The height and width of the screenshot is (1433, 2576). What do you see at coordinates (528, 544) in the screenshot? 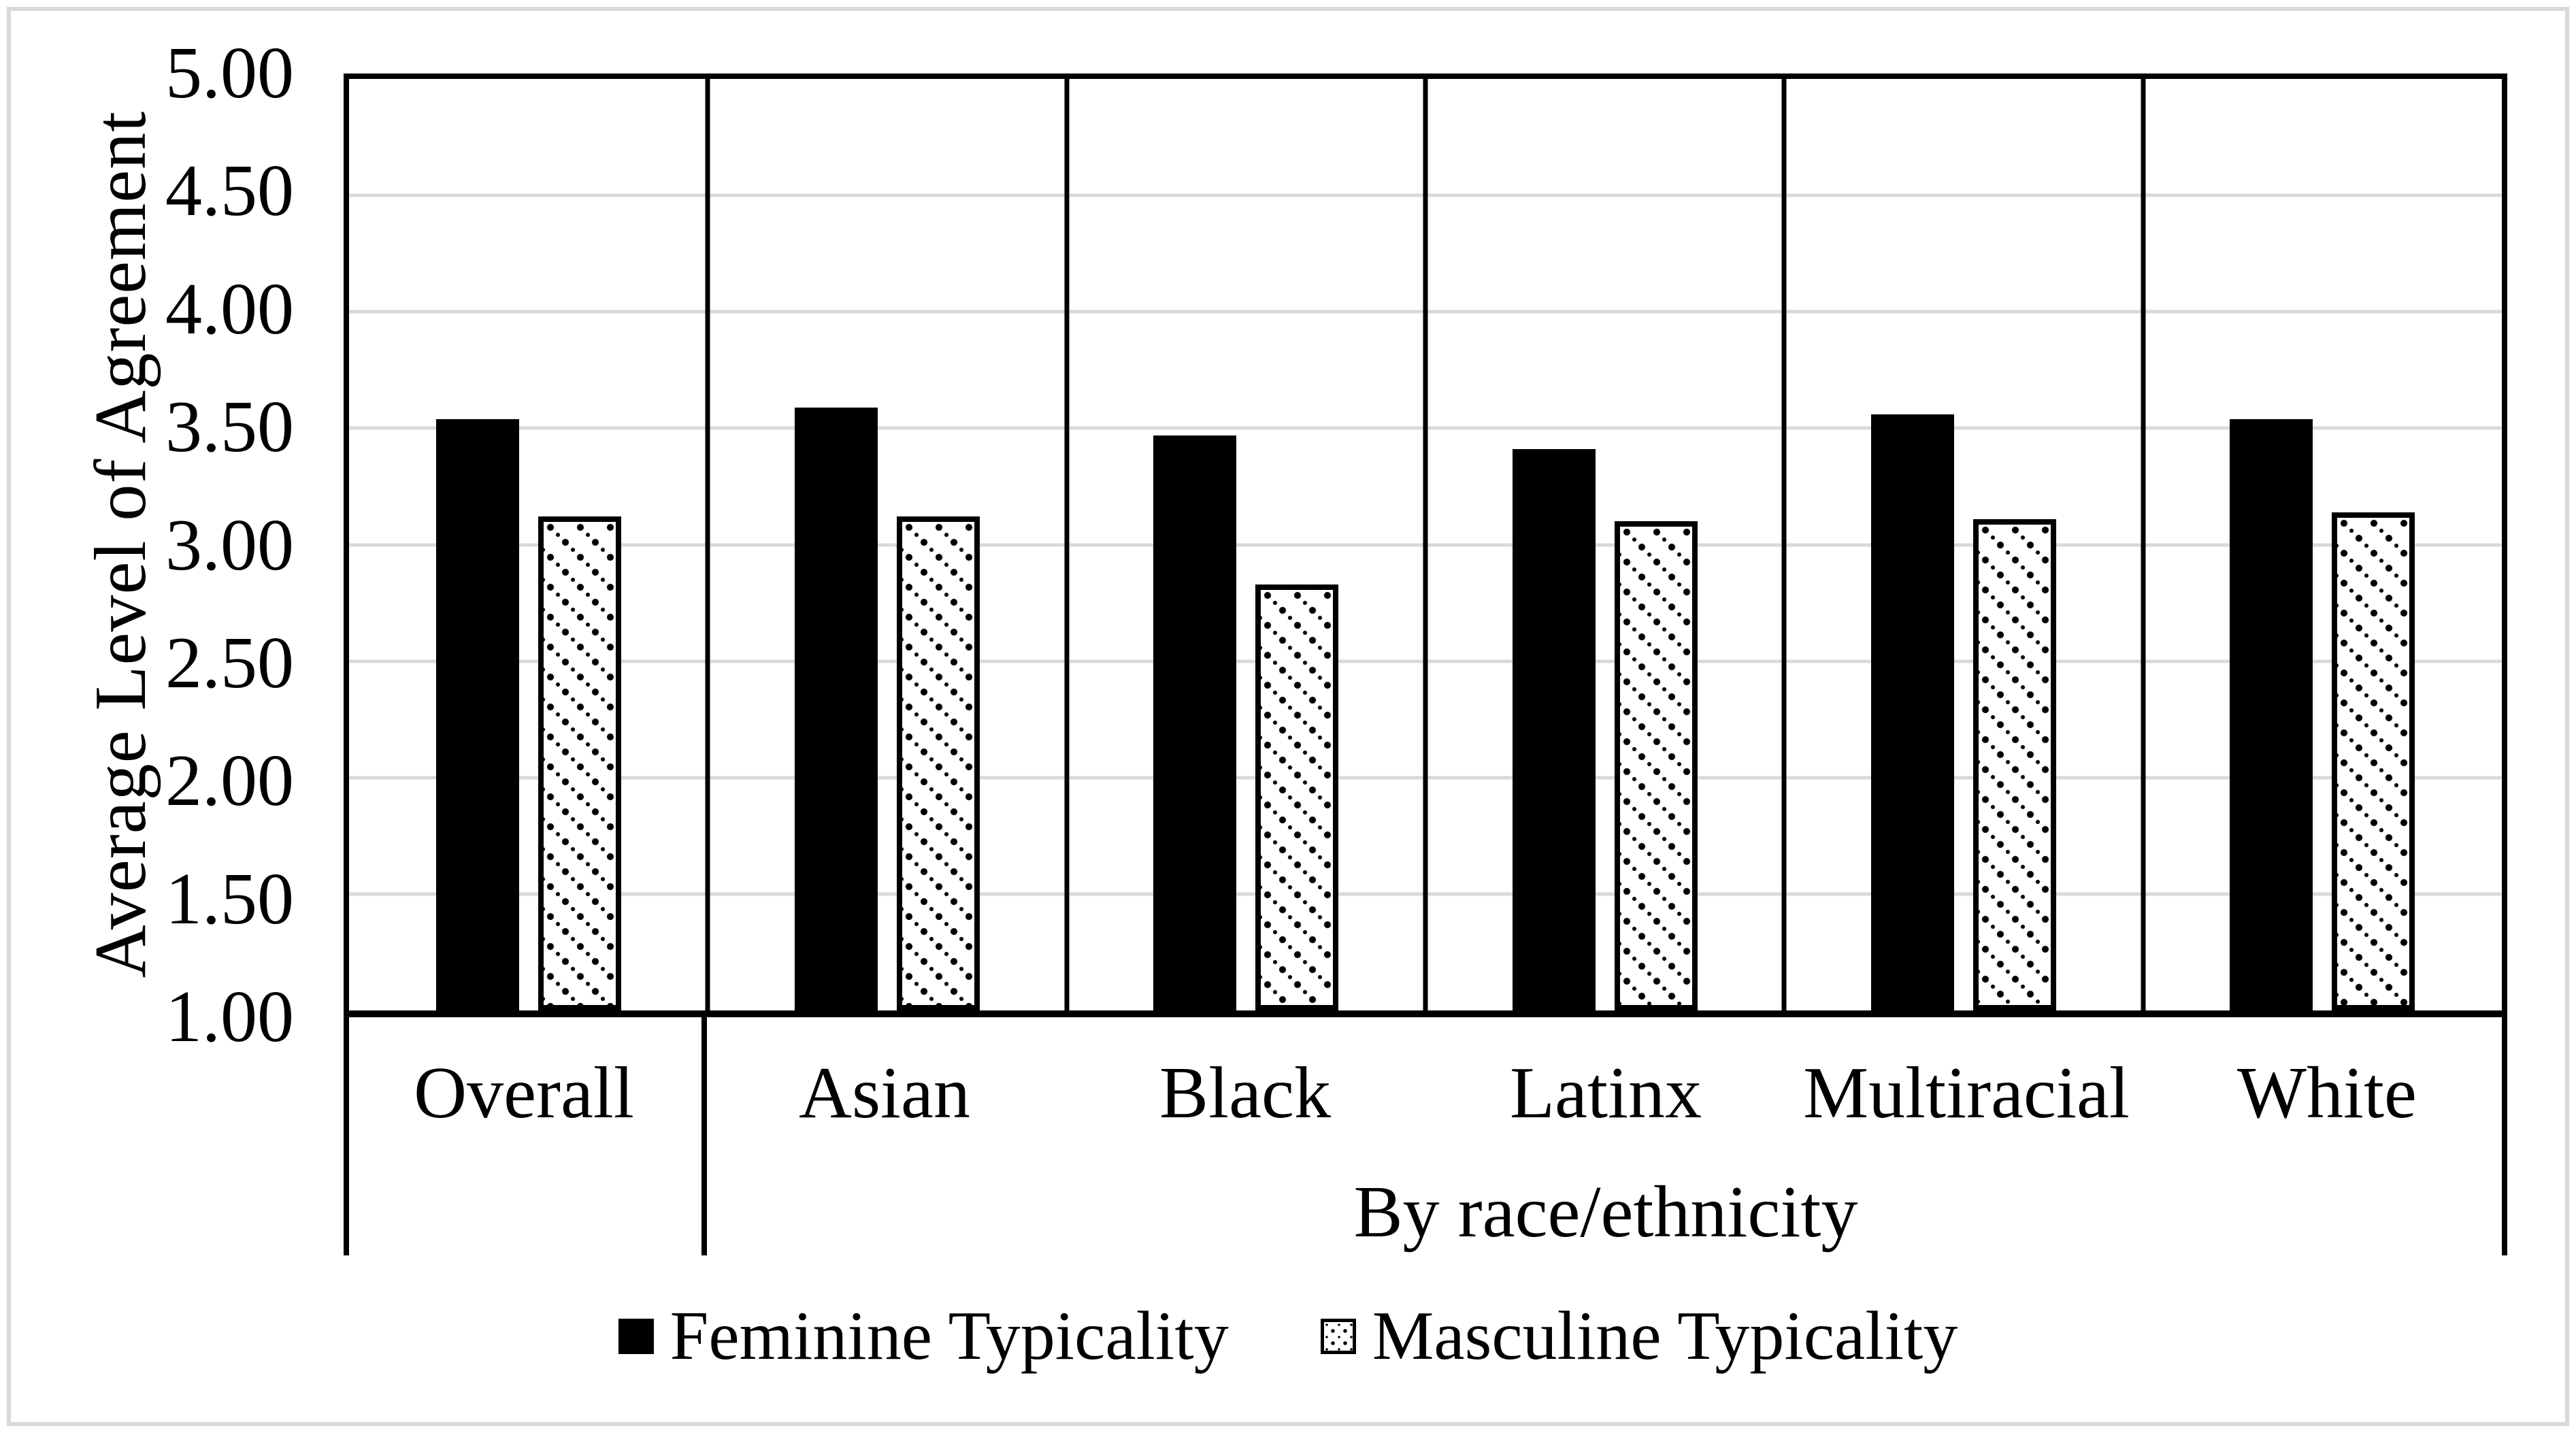
I see `bar-group-overall` at bounding box center [528, 544].